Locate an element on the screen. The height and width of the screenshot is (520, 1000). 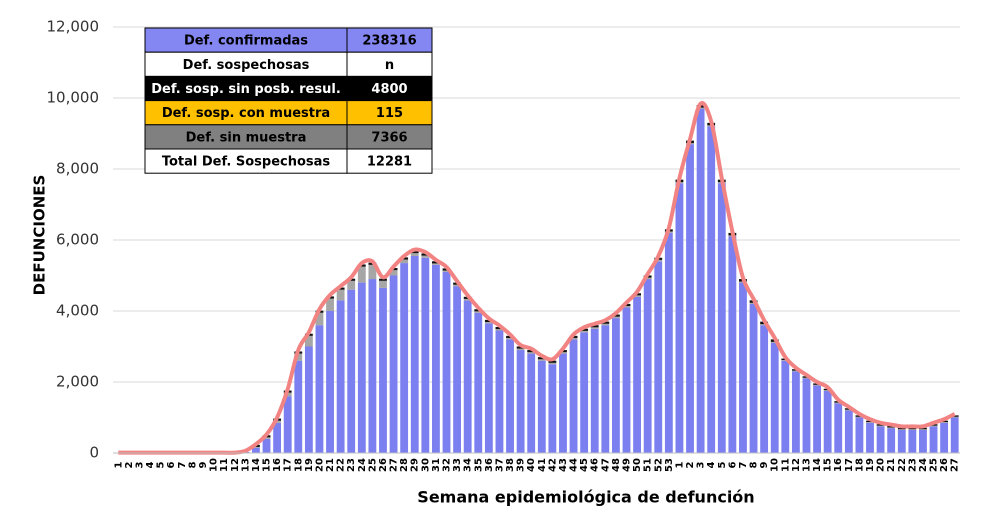
x-tick-label: 51 is located at coordinates (648, 465).